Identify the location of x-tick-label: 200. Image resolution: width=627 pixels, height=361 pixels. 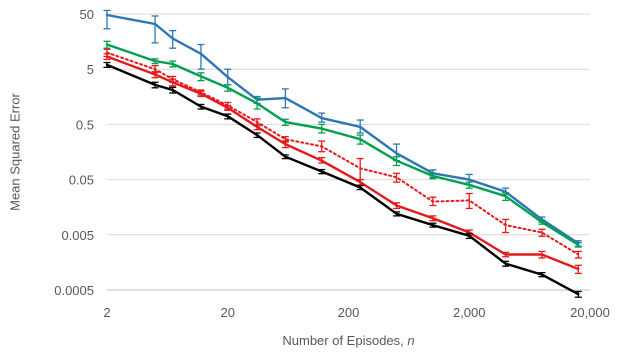
(349, 312).